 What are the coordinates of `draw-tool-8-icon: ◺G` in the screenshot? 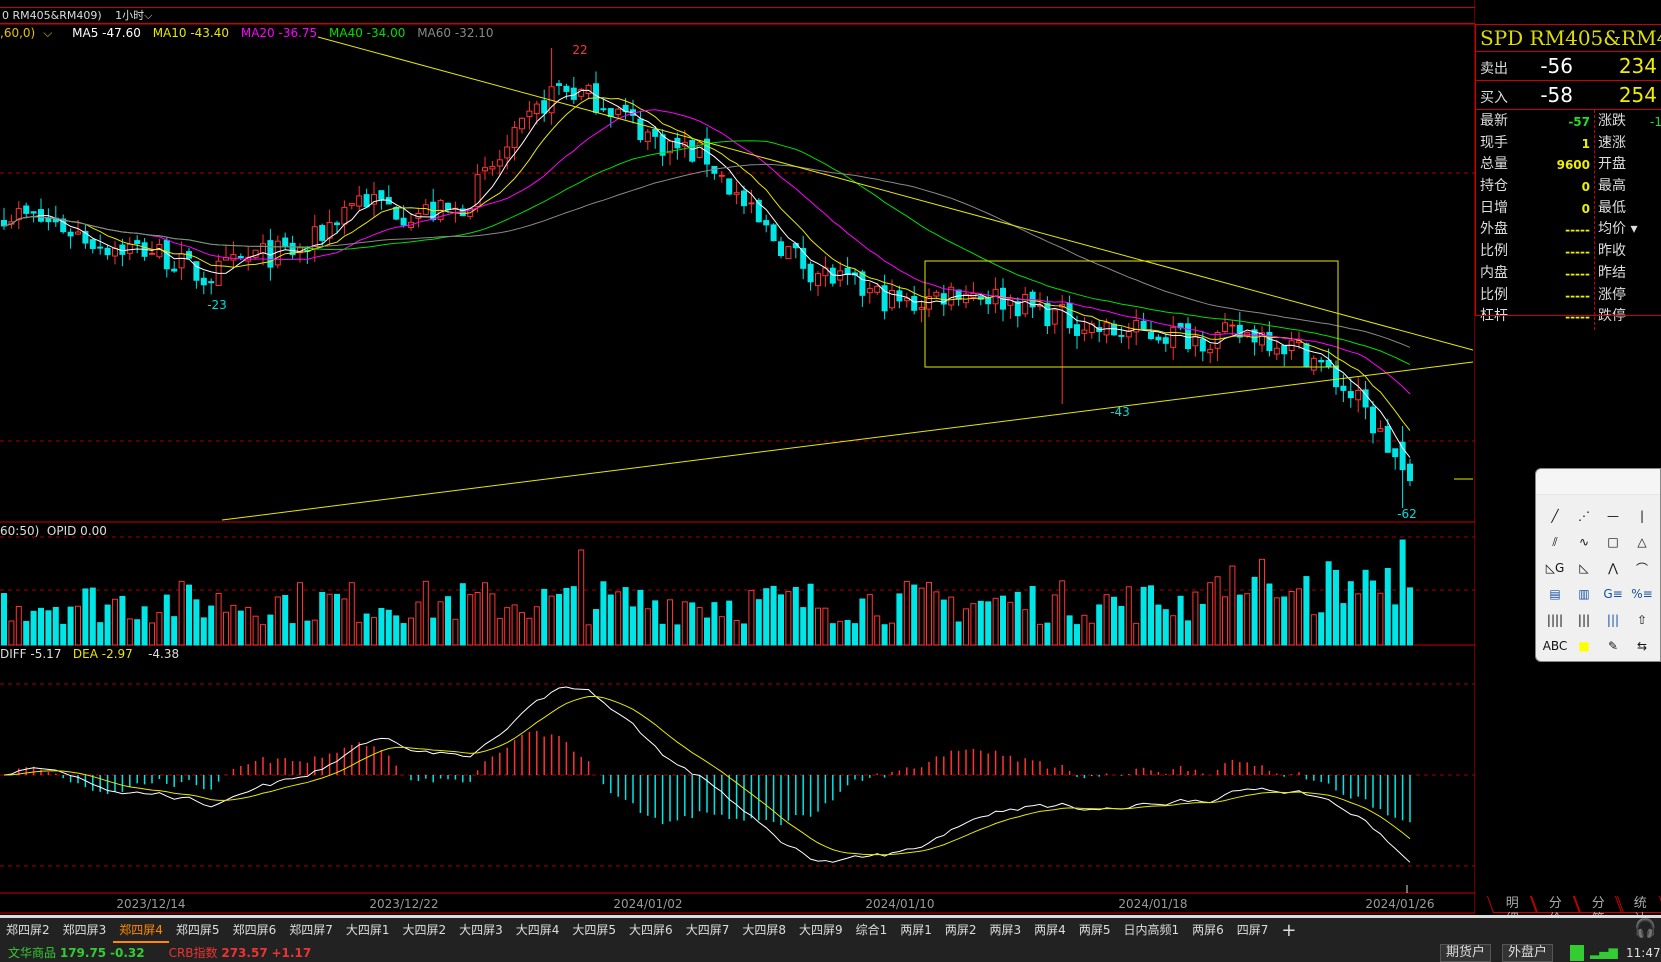 It's located at (1555, 568).